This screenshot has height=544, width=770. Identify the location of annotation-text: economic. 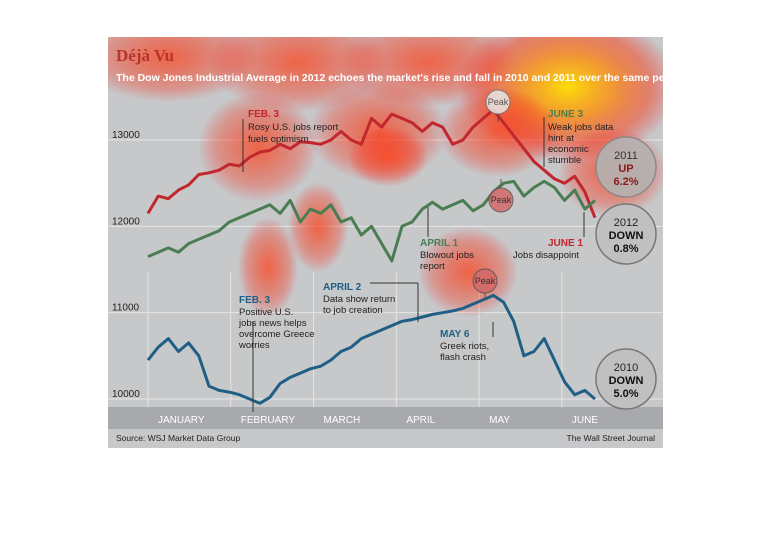
(568, 149).